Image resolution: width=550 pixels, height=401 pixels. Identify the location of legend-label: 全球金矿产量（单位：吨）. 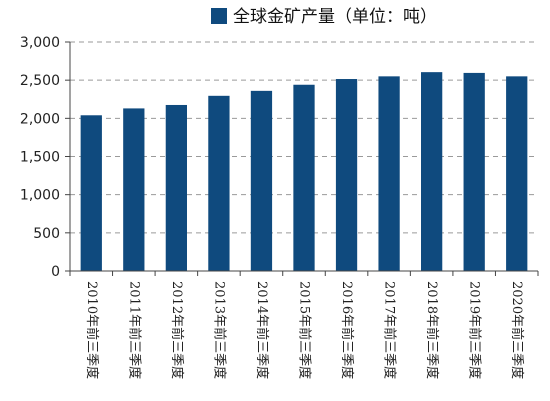
(335, 17).